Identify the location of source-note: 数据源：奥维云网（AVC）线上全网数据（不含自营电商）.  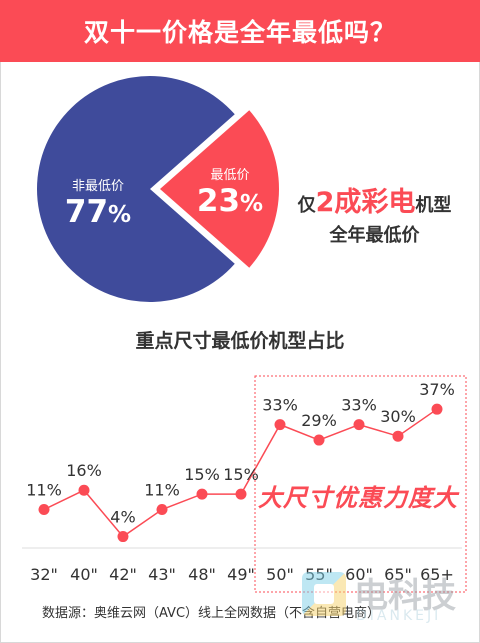
(211, 613).